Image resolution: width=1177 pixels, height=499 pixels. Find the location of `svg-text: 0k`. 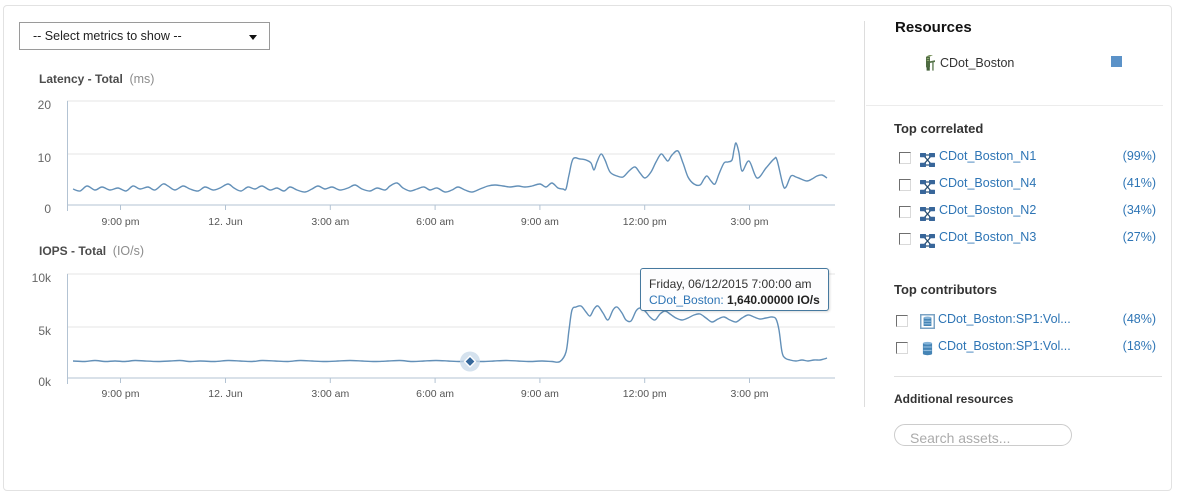

svg-text: 0k is located at coordinates (45, 382).